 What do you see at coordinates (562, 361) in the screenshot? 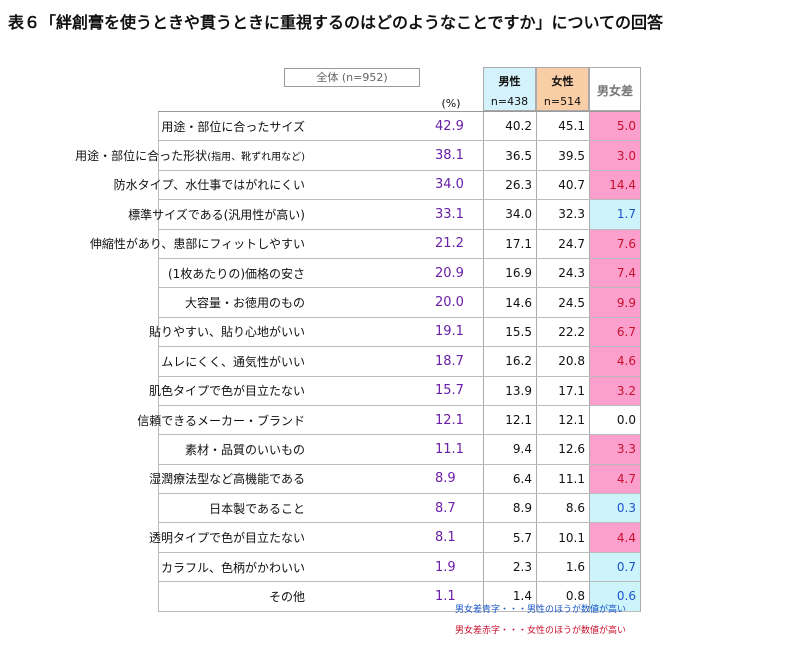
I see `female-value: 20.8` at bounding box center [562, 361].